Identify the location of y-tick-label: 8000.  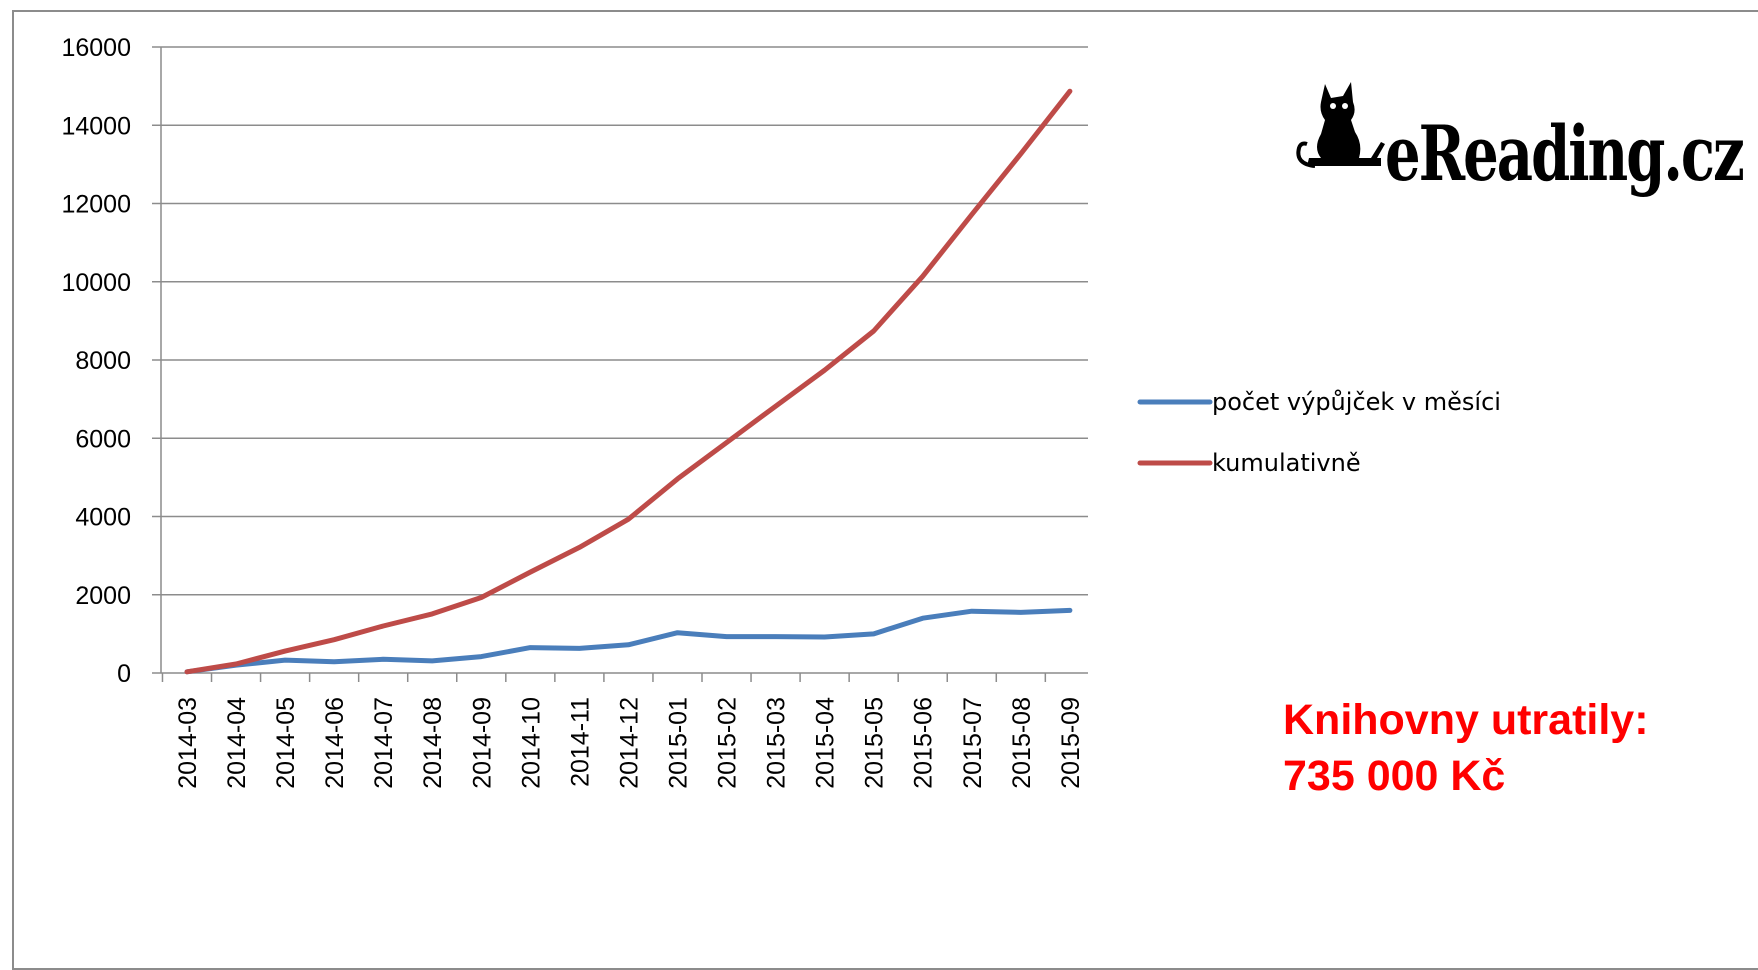
(103, 361).